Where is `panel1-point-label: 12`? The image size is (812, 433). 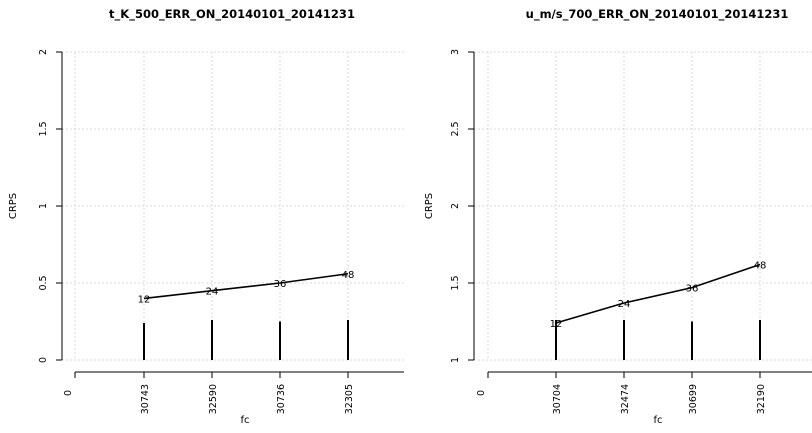 panel1-point-label: 12 is located at coordinates (144, 299).